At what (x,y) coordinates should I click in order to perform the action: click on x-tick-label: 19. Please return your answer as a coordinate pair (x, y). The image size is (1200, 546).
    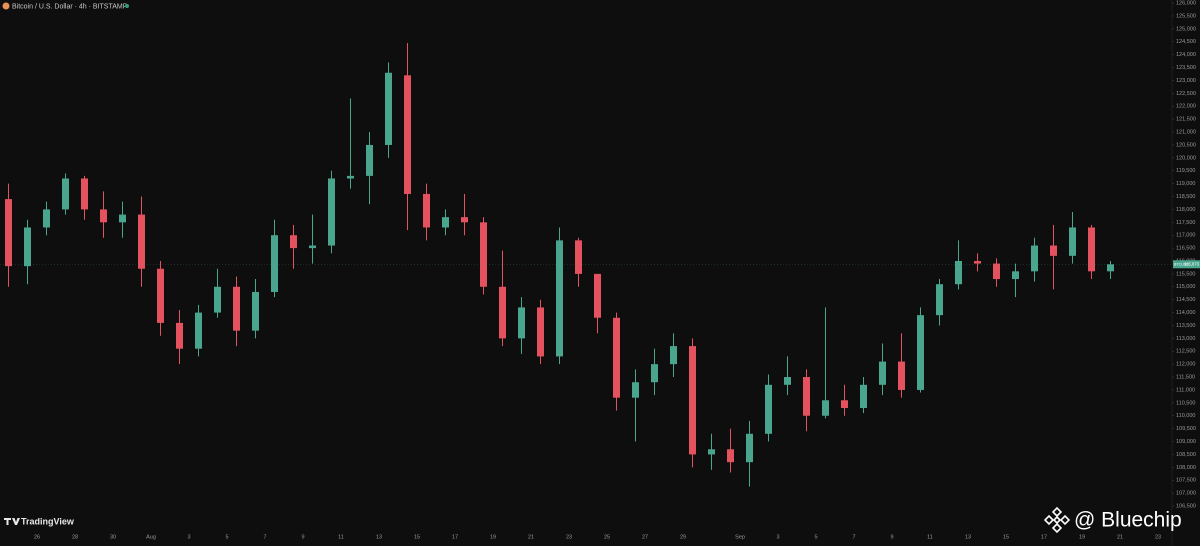
    Looking at the image, I should click on (1082, 537).